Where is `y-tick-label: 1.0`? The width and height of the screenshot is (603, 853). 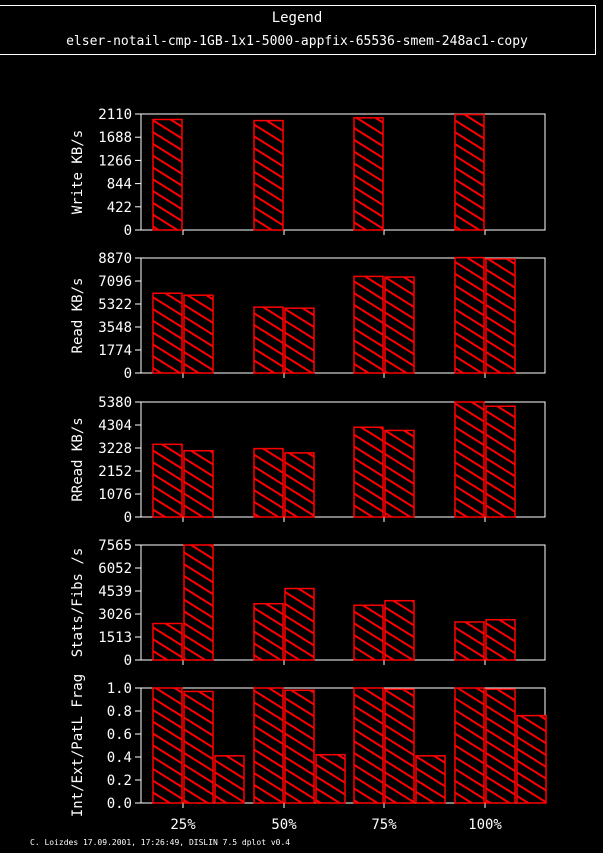
y-tick-label: 1.0 is located at coordinates (119, 689).